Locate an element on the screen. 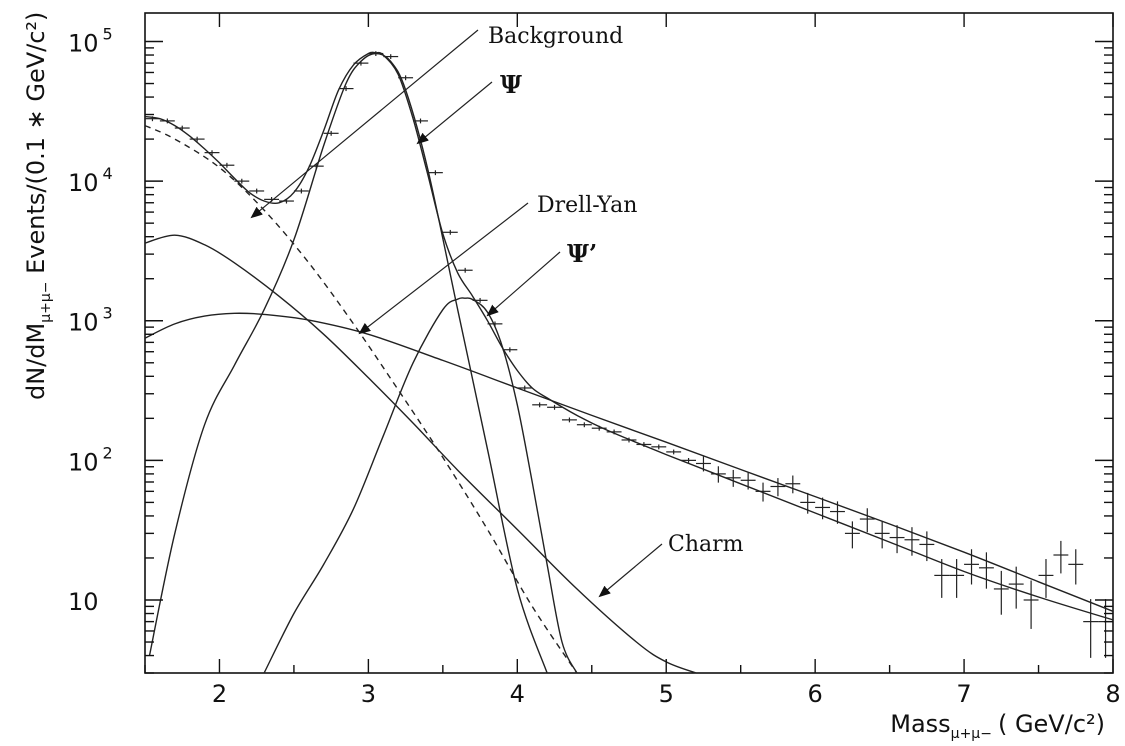  x-tick-label: 4 is located at coordinates (517, 694).